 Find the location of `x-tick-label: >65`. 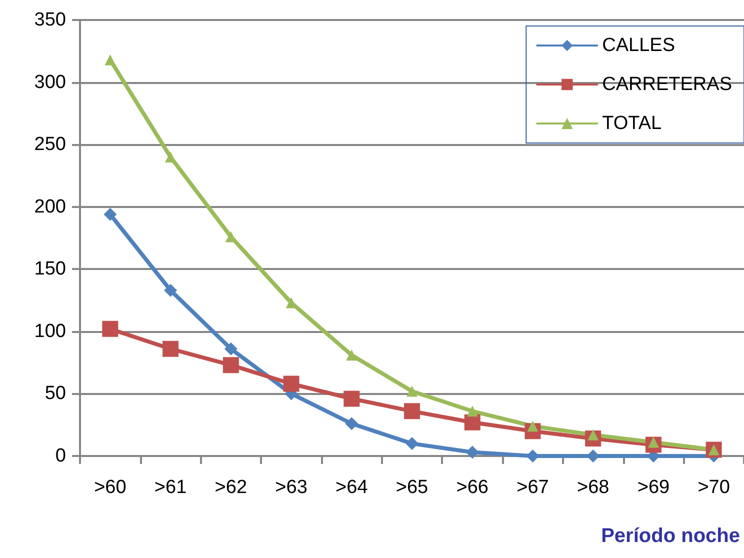

x-tick-label: >65 is located at coordinates (412, 487).